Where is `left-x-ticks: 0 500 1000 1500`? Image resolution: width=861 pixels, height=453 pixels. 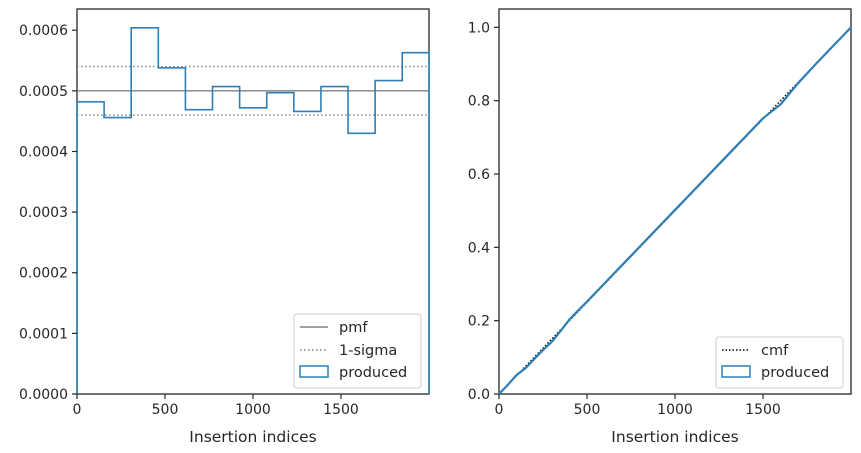 left-x-ticks: 0 500 1000 1500 is located at coordinates (216, 406).